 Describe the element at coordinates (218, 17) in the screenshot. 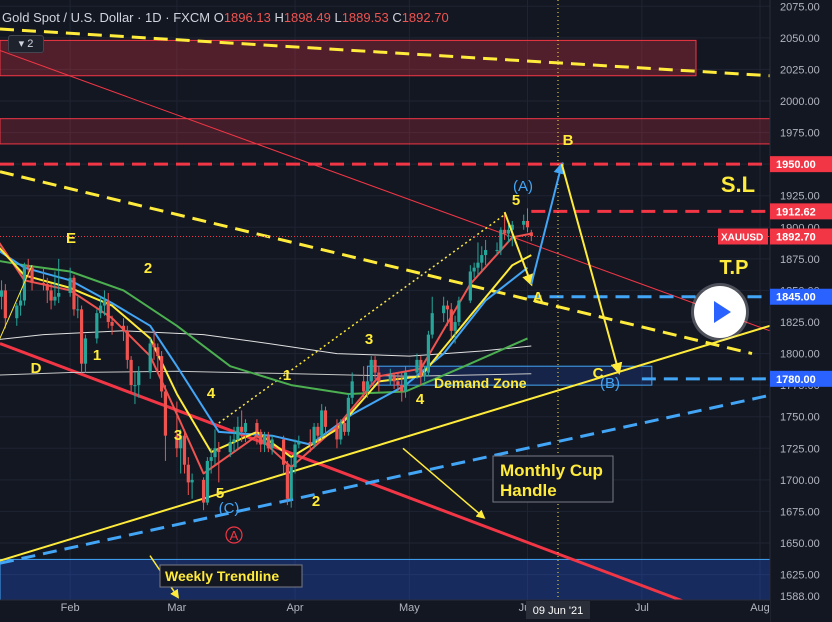

I see `open-label: O` at that location.